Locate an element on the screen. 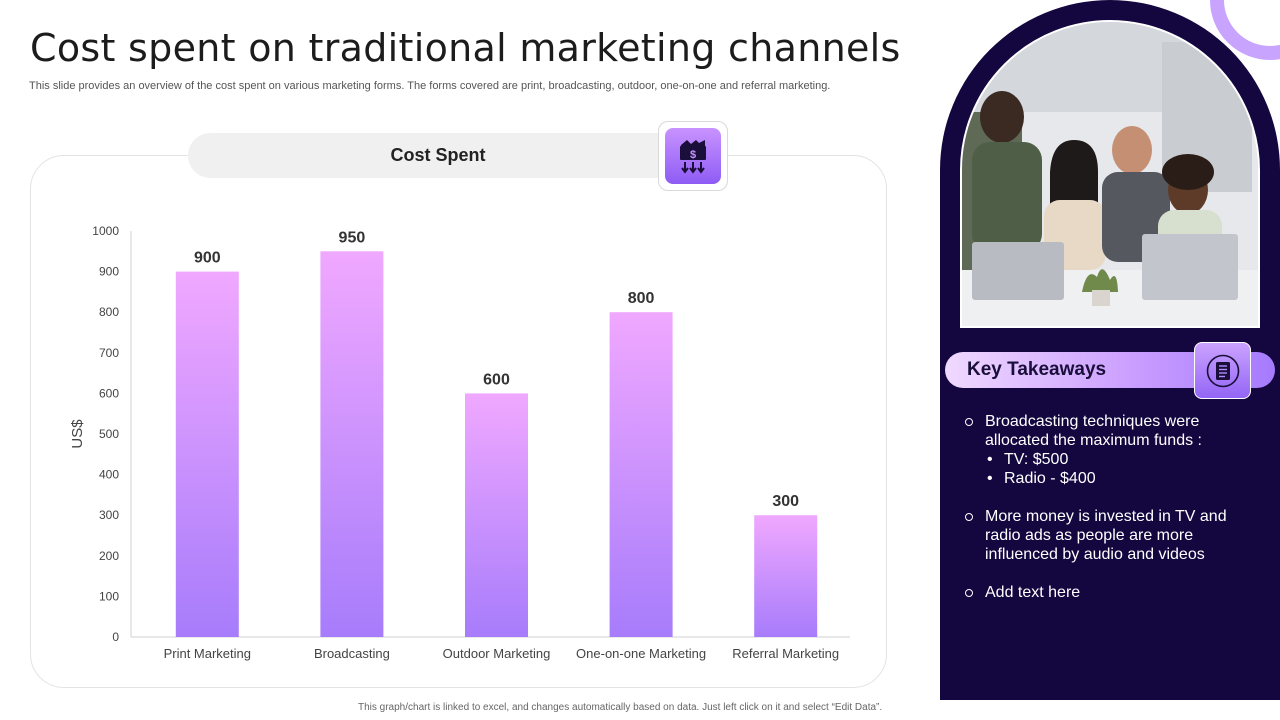 This screenshot has height=720, width=1280. money-transfer-icon: $ is located at coordinates (693, 156).